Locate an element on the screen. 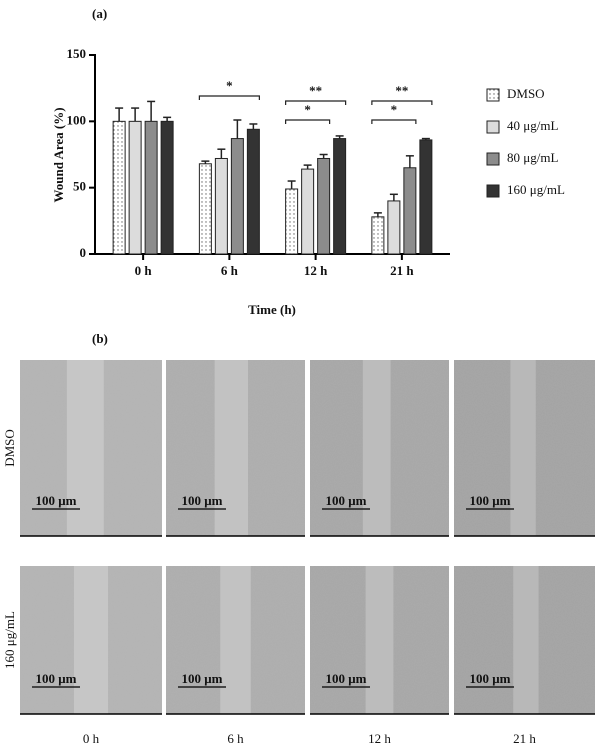 This screenshot has height=752, width=600. panel-label: (b) is located at coordinates (100, 338).